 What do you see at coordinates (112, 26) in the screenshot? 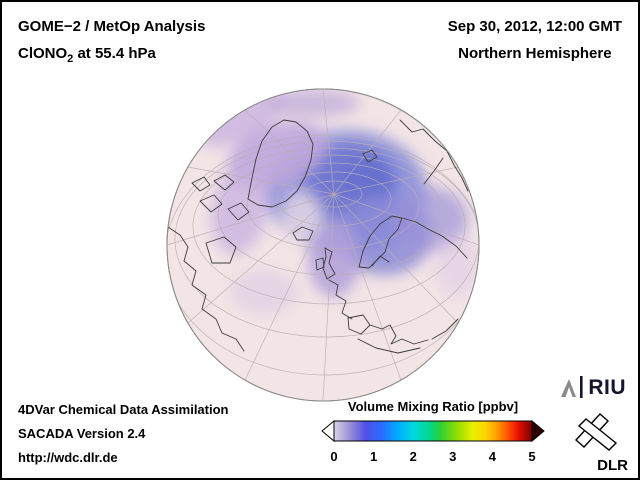
I see `analysis-title: GOME−2 / MetOp Analysis` at bounding box center [112, 26].